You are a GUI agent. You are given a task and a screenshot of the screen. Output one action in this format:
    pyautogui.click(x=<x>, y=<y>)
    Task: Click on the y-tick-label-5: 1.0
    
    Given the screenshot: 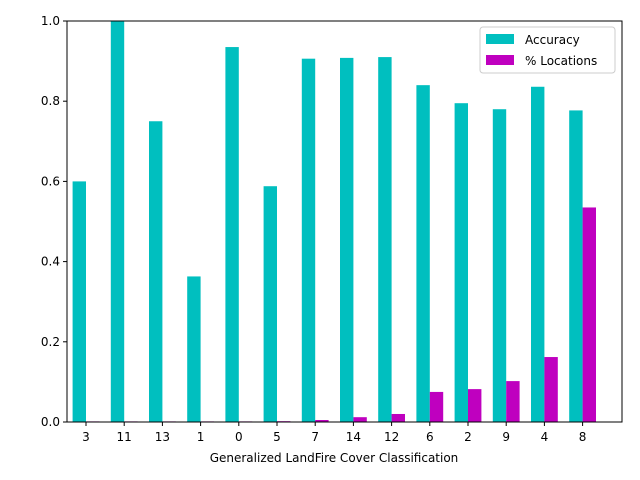 What is the action you would take?
    pyautogui.click(x=50, y=21)
    